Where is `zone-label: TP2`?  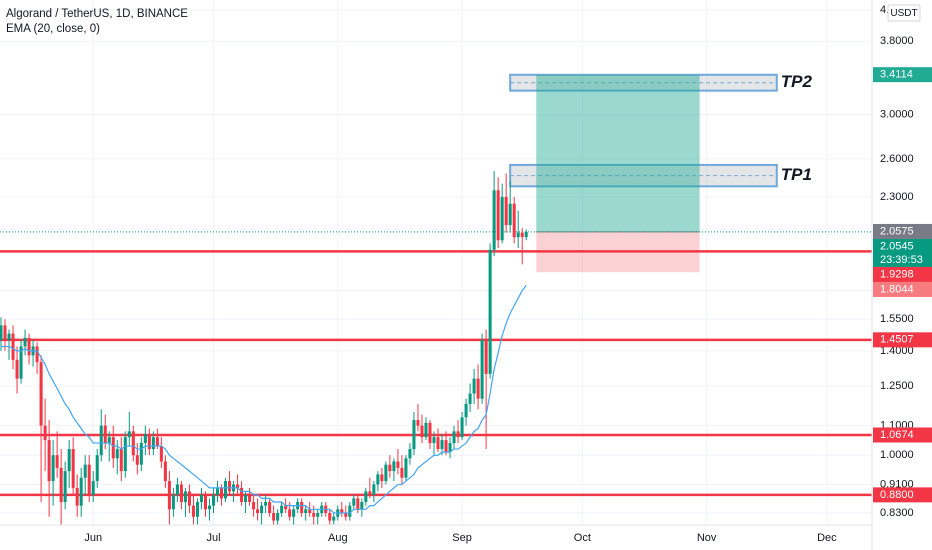 zone-label: TP2 is located at coordinates (797, 81).